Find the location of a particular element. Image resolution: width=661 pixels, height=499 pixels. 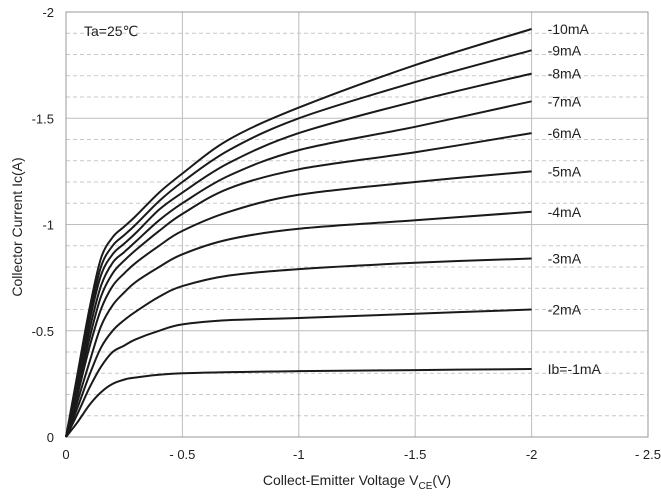

series-label--3ma: -3mA is located at coordinates (565, 259).